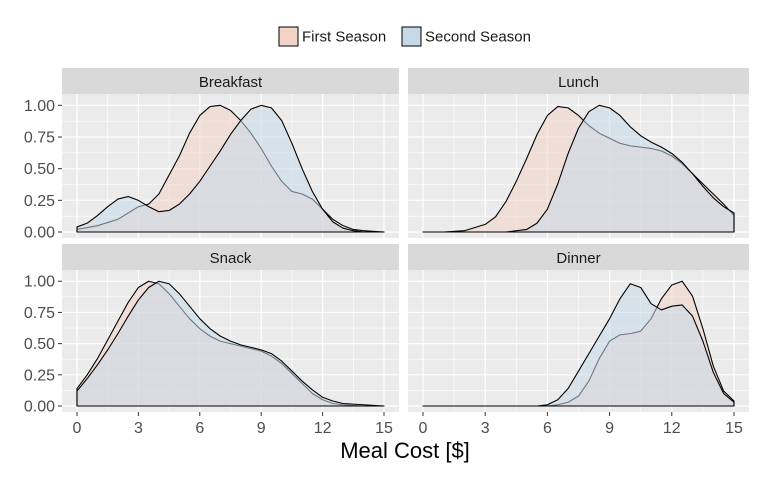 This screenshot has width=768, height=485. I want to click on y-tick-label-breakfast: 0.50, so click(39, 169).